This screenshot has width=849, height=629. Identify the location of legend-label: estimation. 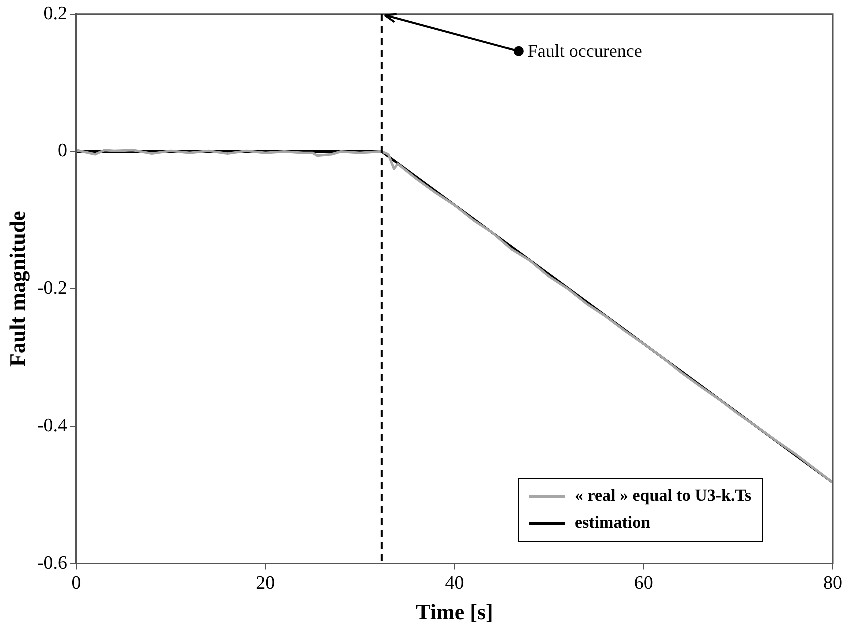
(613, 523).